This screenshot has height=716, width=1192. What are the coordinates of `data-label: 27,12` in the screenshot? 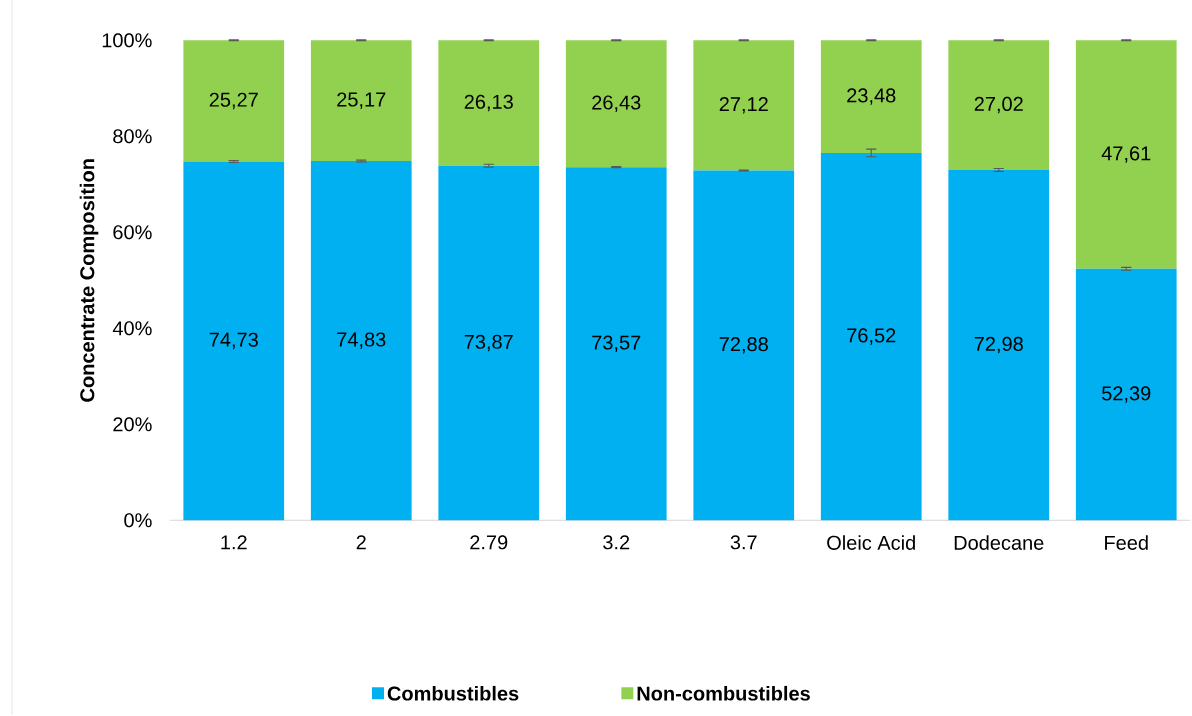 It's located at (743, 105).